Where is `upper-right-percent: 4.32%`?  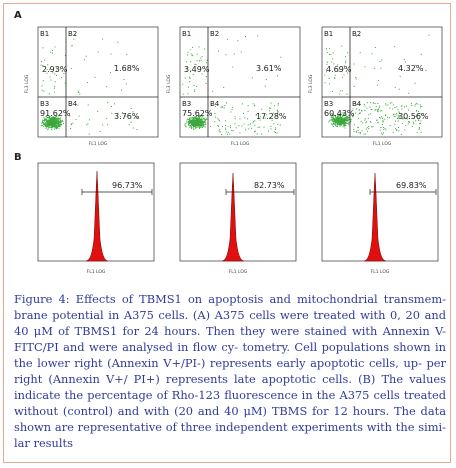
upper-right-percent: 4.32% is located at coordinates (411, 68).